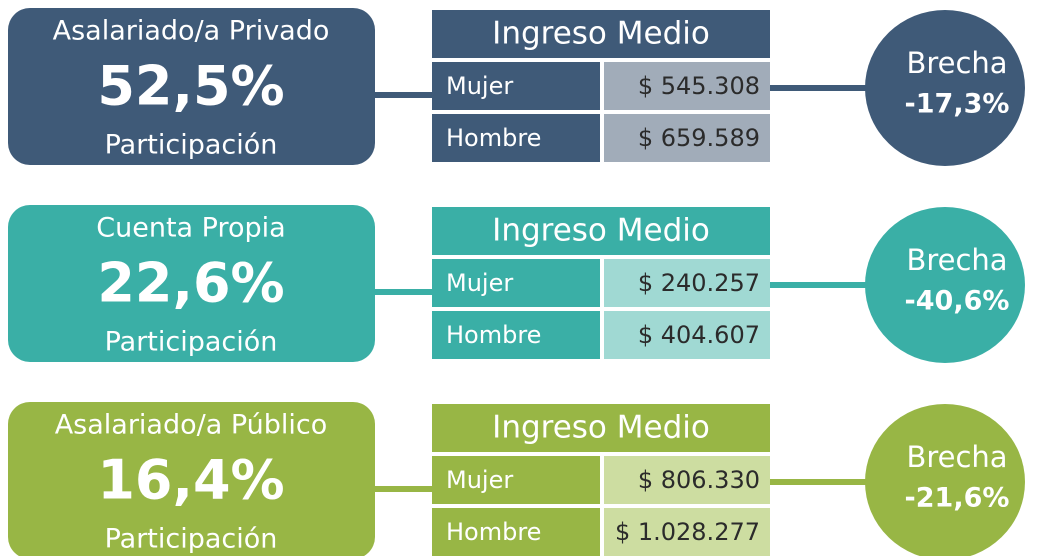  I want to click on share: 16,4%, so click(190, 480).